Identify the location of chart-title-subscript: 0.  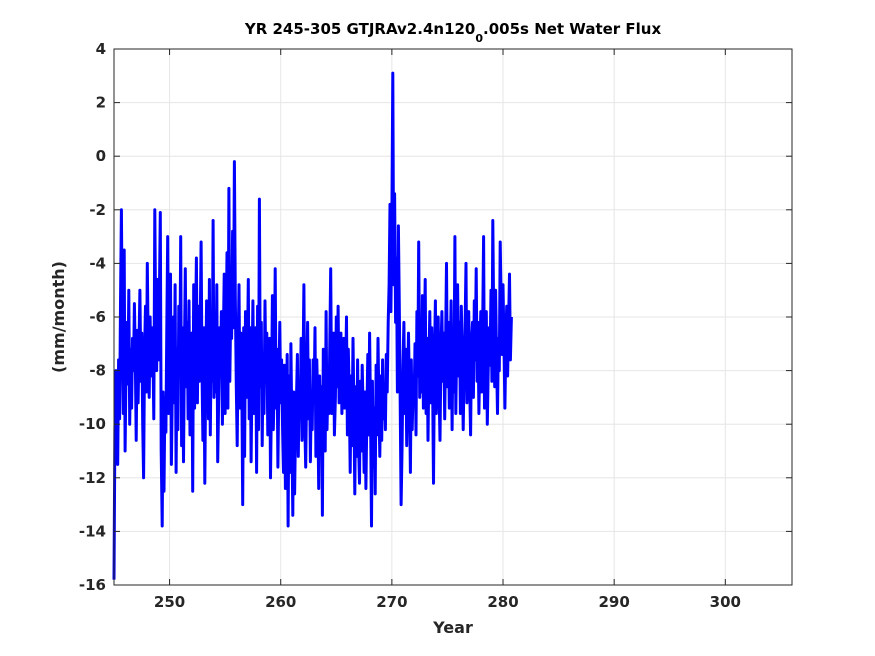
(479, 38).